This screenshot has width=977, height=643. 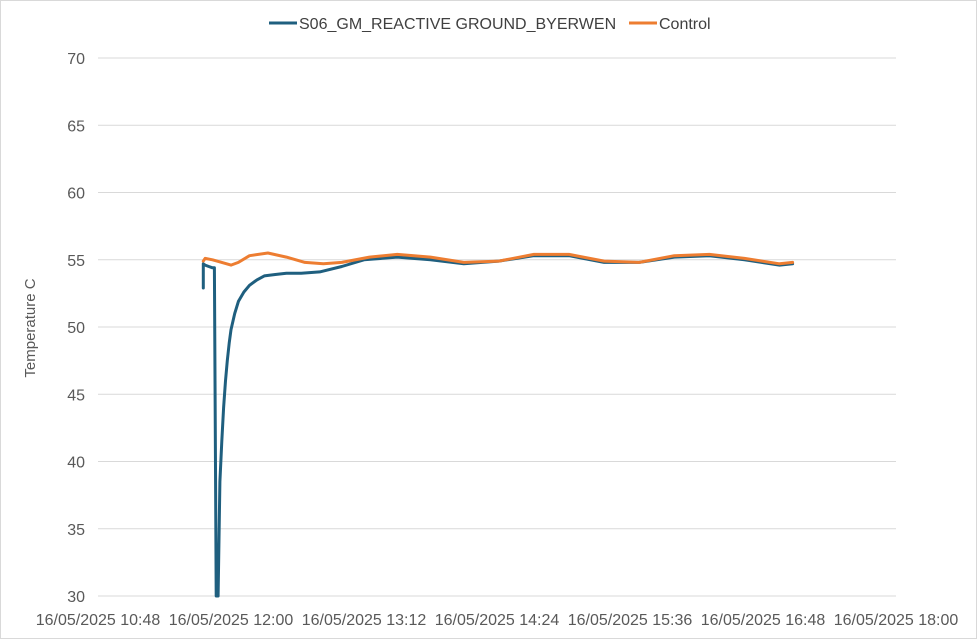 I want to click on x-tick-label: 16/05/2025 12:00, so click(x=231, y=620).